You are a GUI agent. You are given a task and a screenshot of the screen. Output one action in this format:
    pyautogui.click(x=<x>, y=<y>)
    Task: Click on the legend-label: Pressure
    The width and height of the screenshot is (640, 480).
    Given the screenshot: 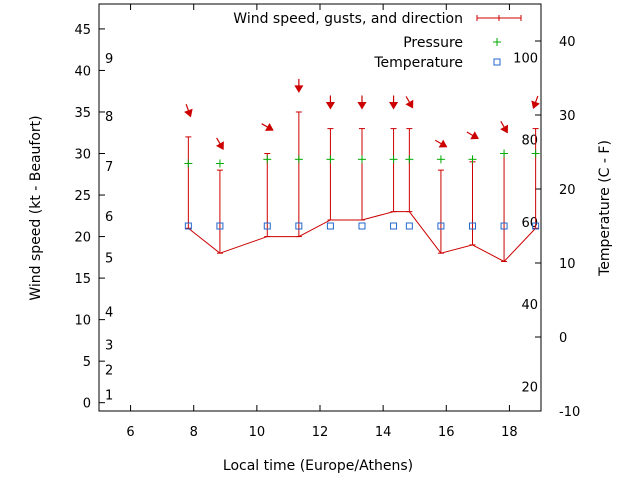 What is the action you would take?
    pyautogui.click(x=433, y=43)
    